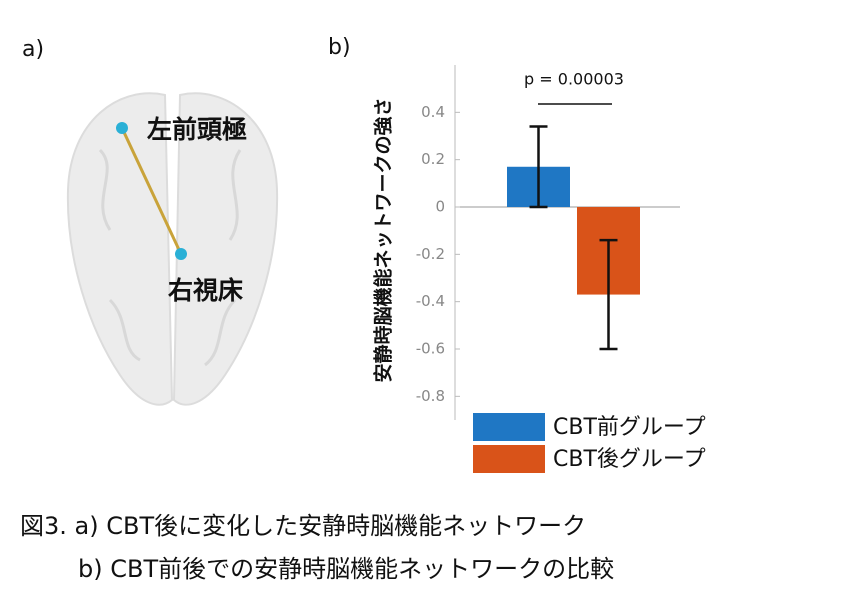 Image resolution: width=864 pixels, height=608 pixels. Describe the element at coordinates (197, 129) in the screenshot. I see `node-label: 左前頭極` at that location.